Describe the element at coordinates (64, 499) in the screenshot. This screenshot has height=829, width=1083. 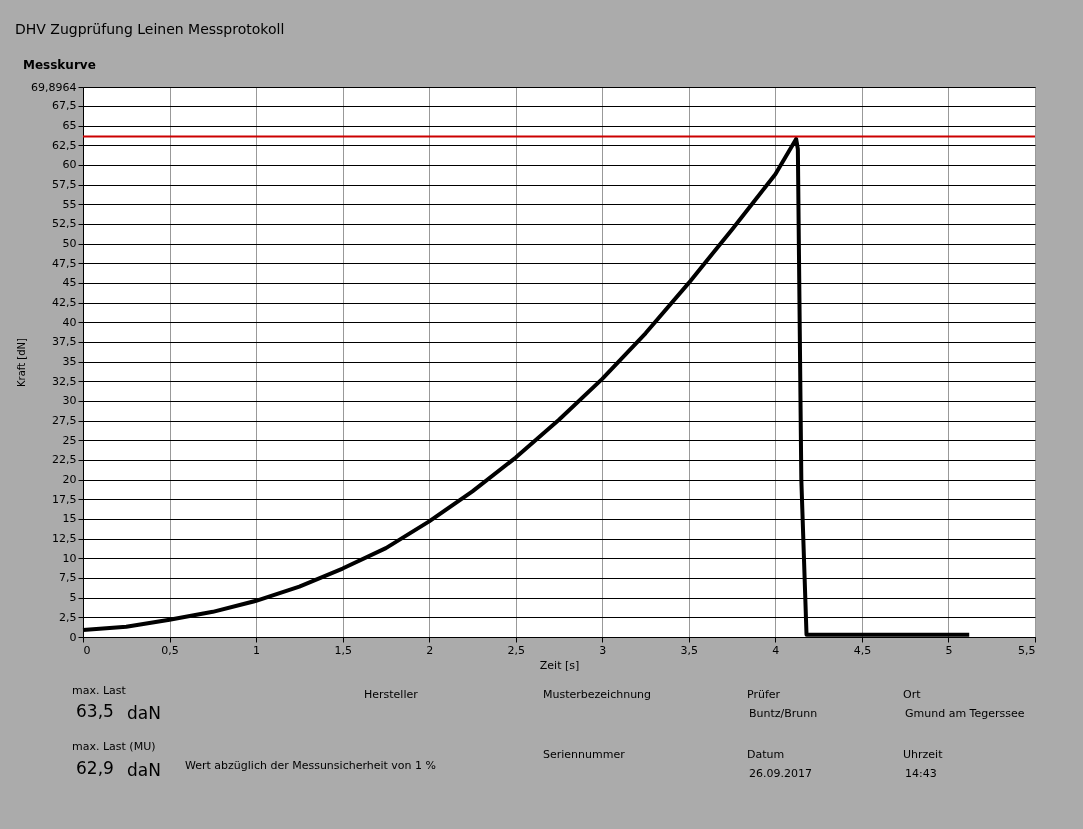
I see `y-tick-label: 17,5` at that location.